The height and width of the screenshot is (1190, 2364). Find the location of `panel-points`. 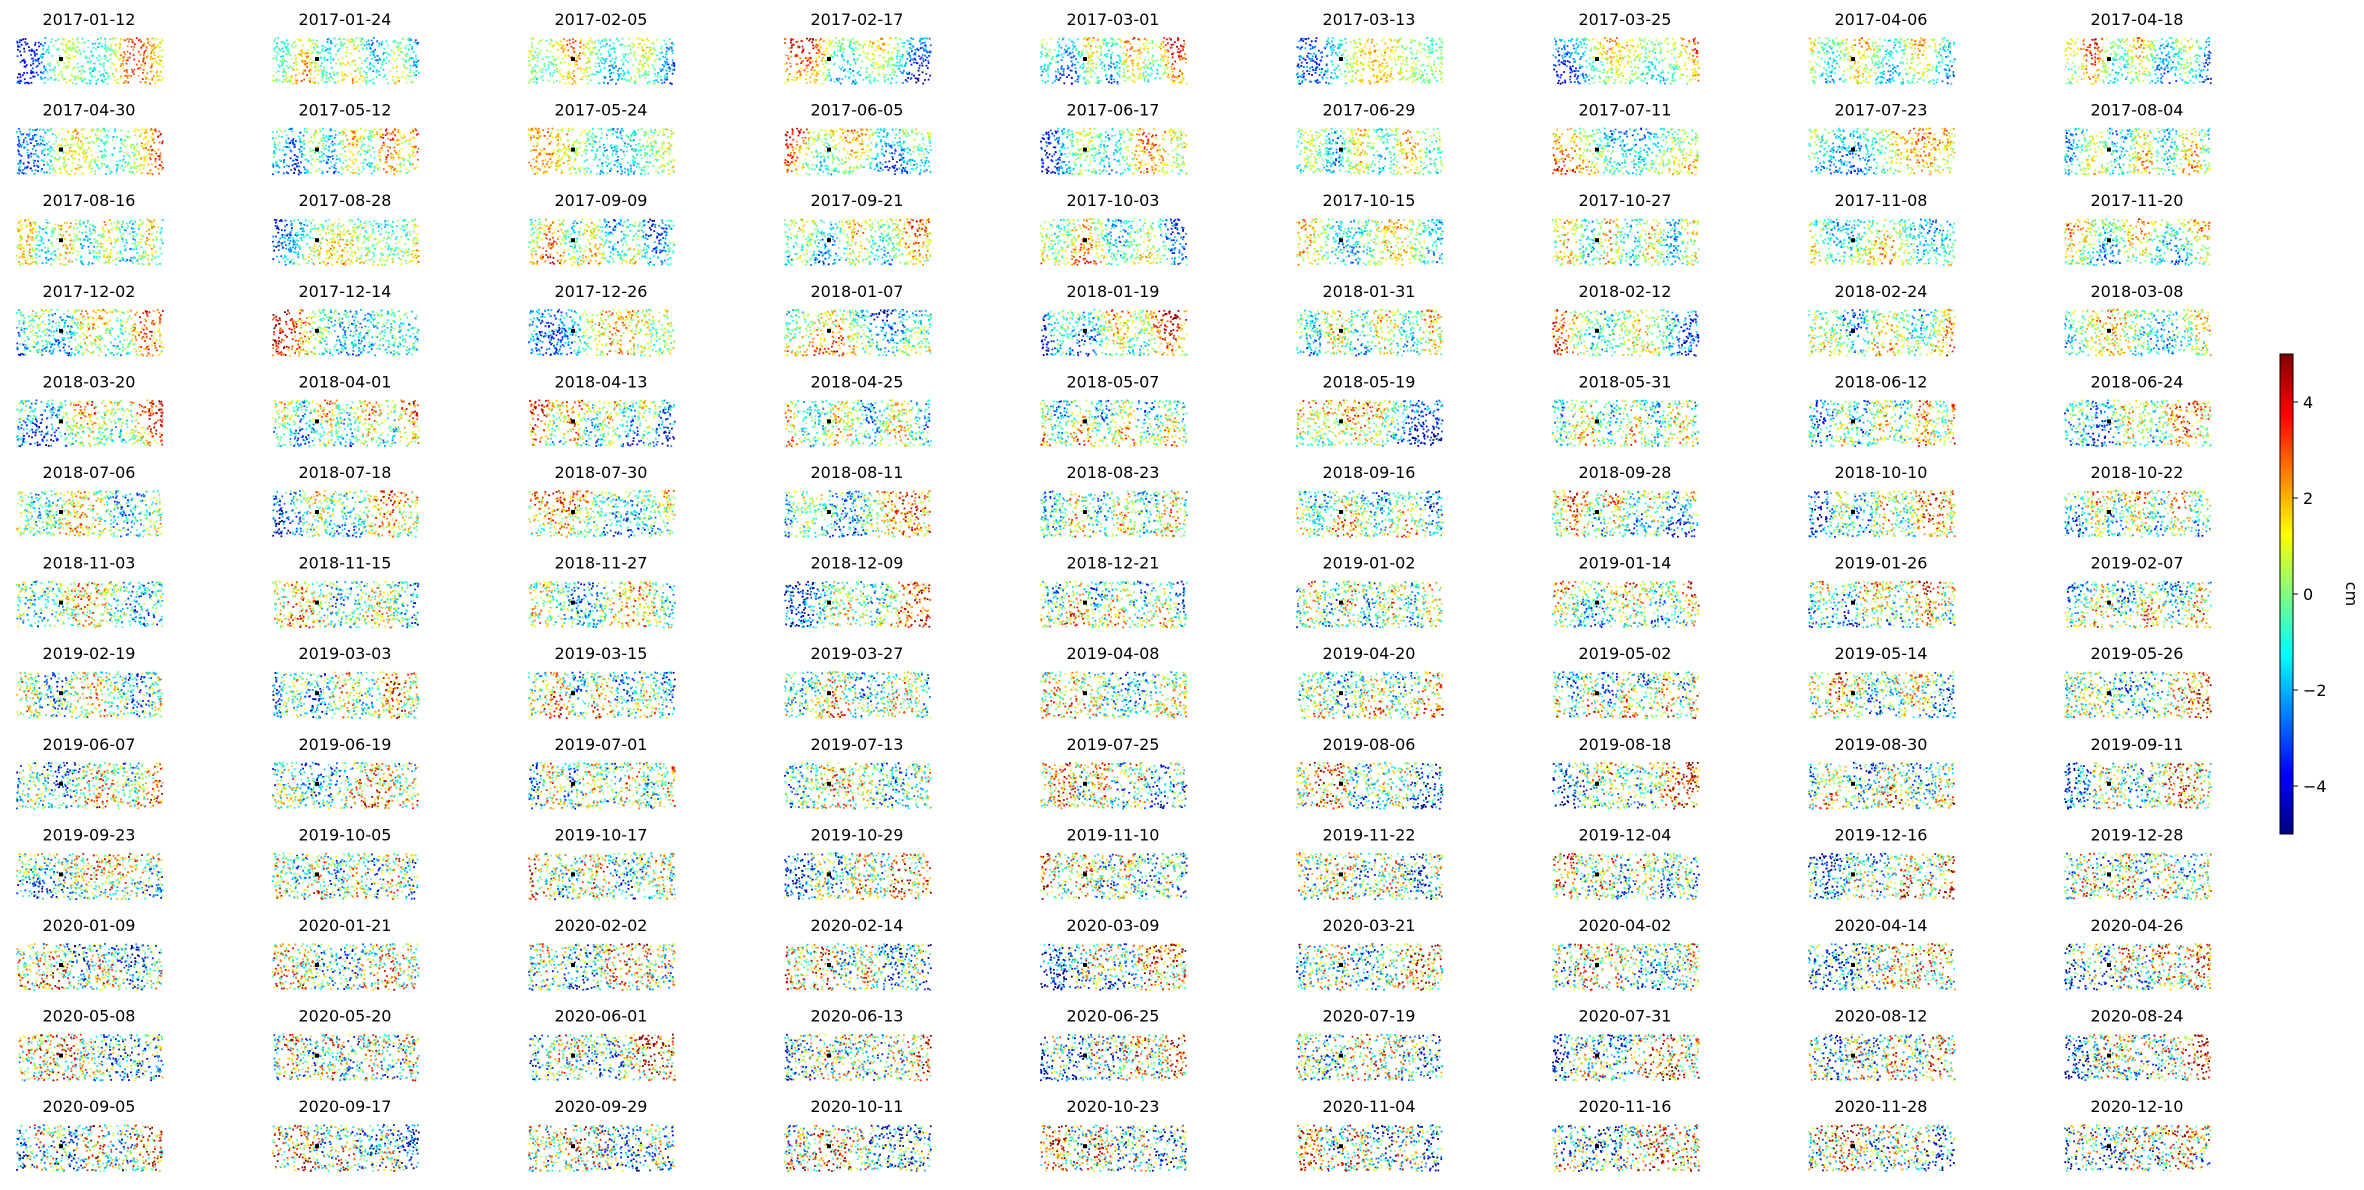

panel-points is located at coordinates (601, 61).